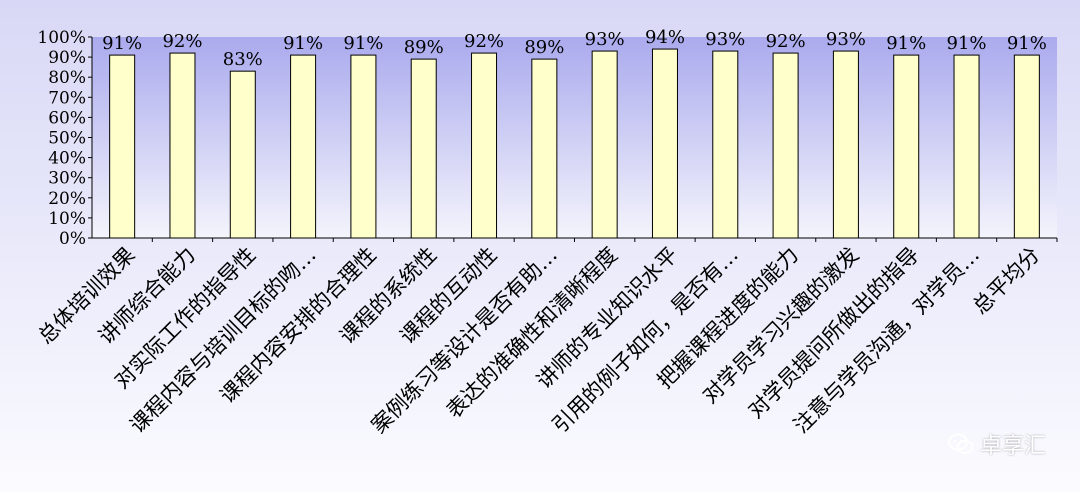 The image size is (1080, 496). Describe the element at coordinates (67, 58) in the screenshot. I see `y-tick-label: 90%` at that location.